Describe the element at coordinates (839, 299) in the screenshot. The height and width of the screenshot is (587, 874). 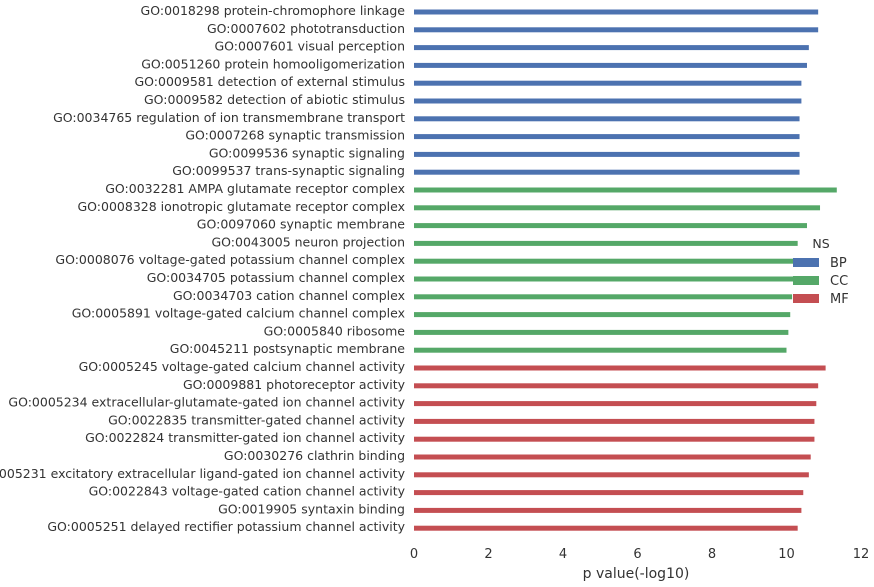
I see `legend-label-mf: MF` at that location.